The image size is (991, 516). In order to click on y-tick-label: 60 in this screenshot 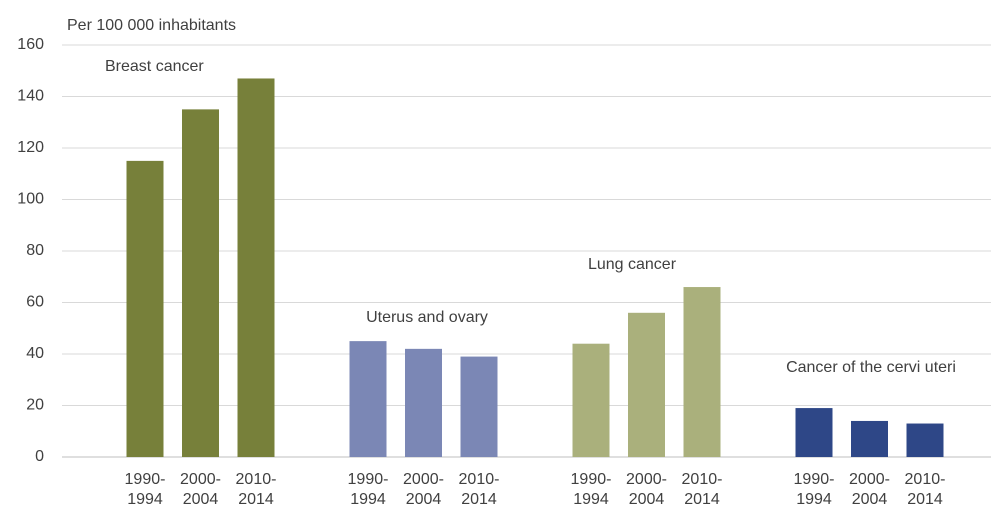, I will do `click(35, 302)`.